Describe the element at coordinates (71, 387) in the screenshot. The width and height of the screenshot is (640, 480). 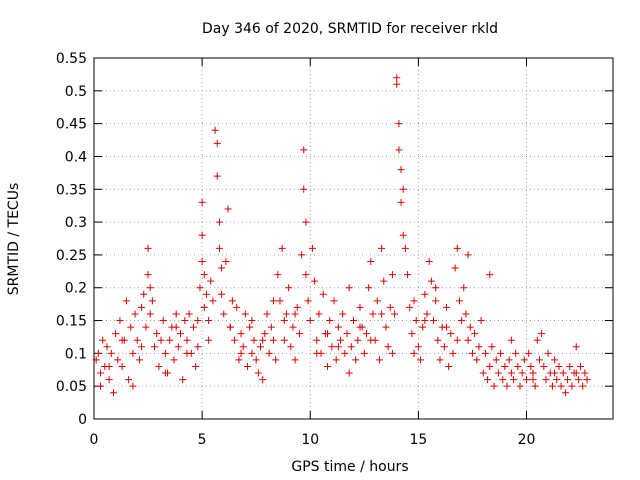
I see `y-tick-label: 0.05` at that location.